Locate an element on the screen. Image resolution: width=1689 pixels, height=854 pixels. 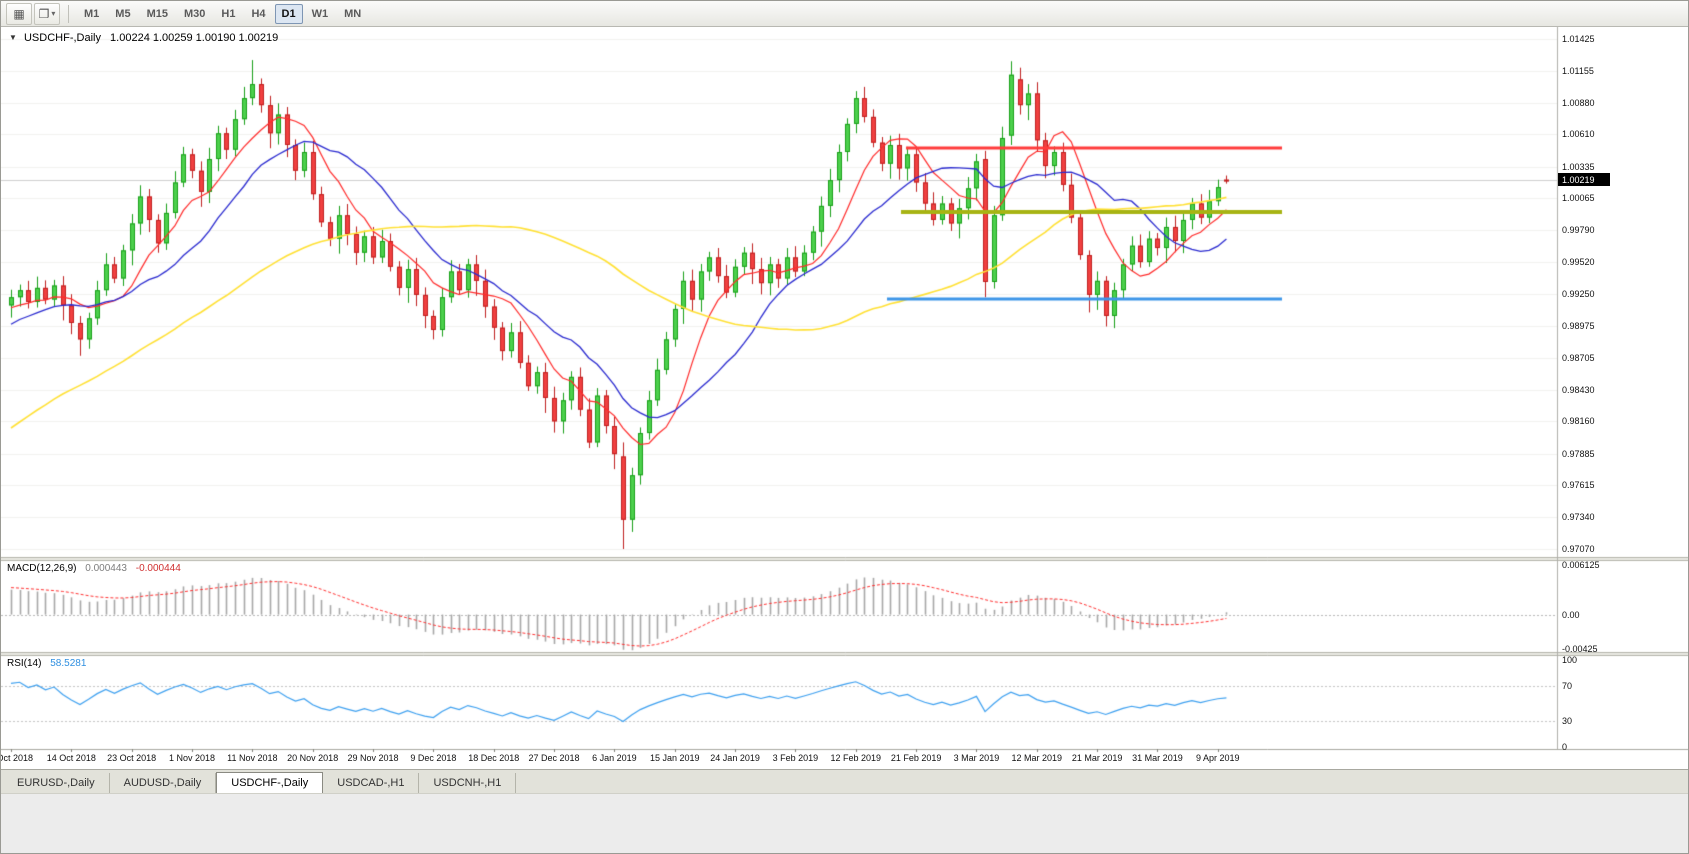
price-axis-tick: 1.00065 is located at coordinates (1578, 198).